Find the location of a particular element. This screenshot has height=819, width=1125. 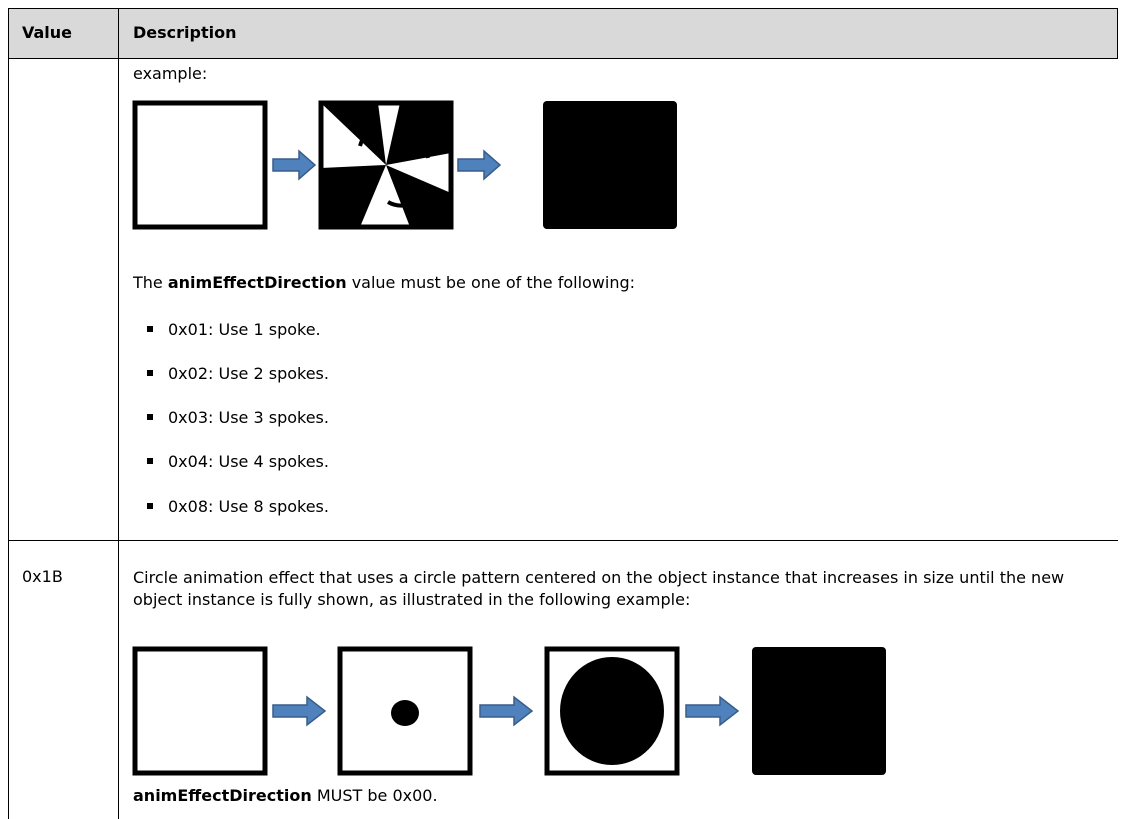

column-divider is located at coordinates (118, 413).